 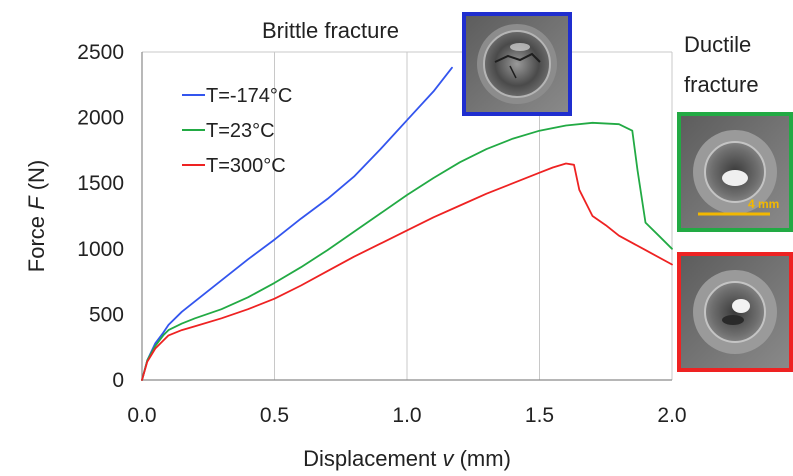 What do you see at coordinates (240, 131) in the screenshot?
I see `legend-label: T=23°C` at bounding box center [240, 131].